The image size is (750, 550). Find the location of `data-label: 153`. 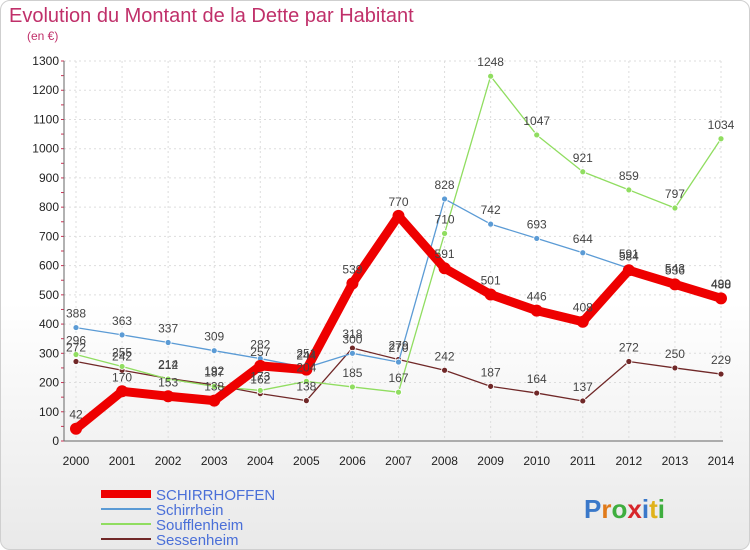

data-label: 153 is located at coordinates (168, 382).